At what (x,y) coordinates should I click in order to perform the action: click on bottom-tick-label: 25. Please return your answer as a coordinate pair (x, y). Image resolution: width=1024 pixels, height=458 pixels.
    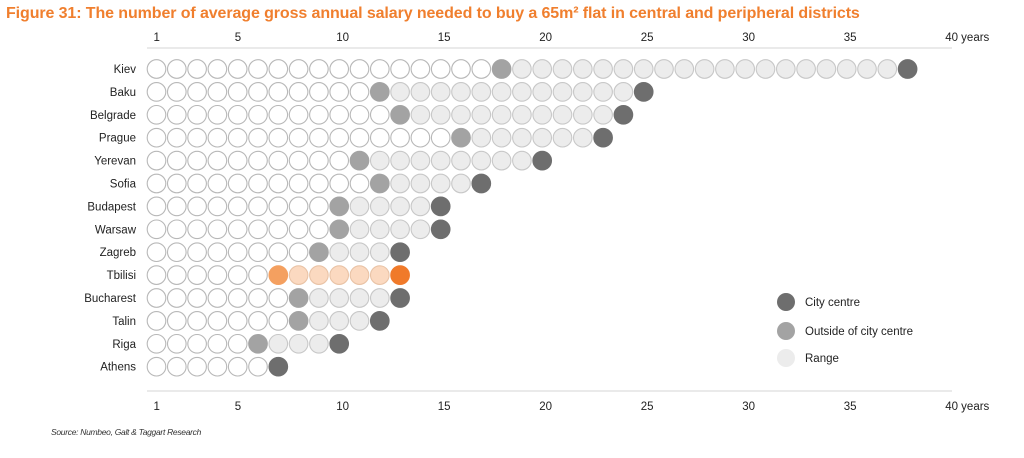
    Looking at the image, I should click on (647, 407).